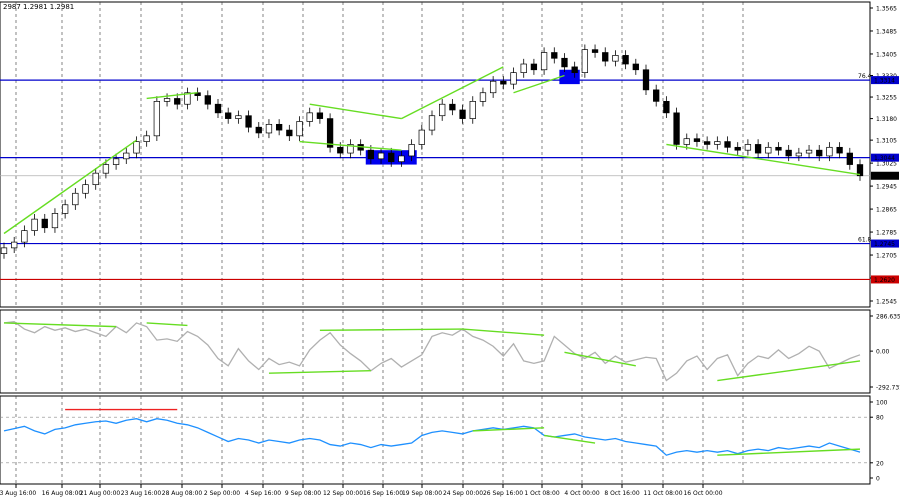 This screenshot has width=900, height=500. Describe the element at coordinates (62, 493) in the screenshot. I see `x-tick-label: 16 Aug 08:00` at that location.